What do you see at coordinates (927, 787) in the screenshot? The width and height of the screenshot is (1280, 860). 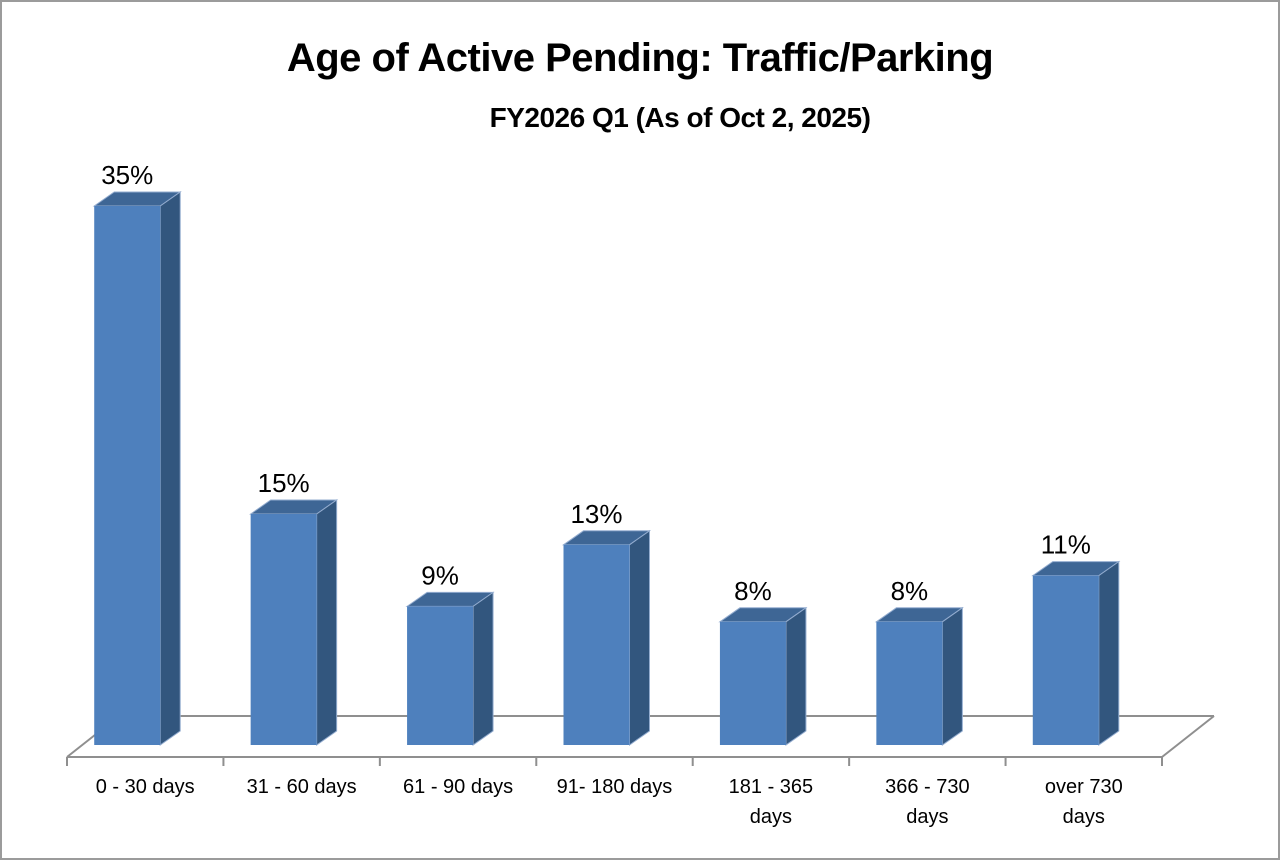 I see `category-label: 366 - 730` at bounding box center [927, 787].